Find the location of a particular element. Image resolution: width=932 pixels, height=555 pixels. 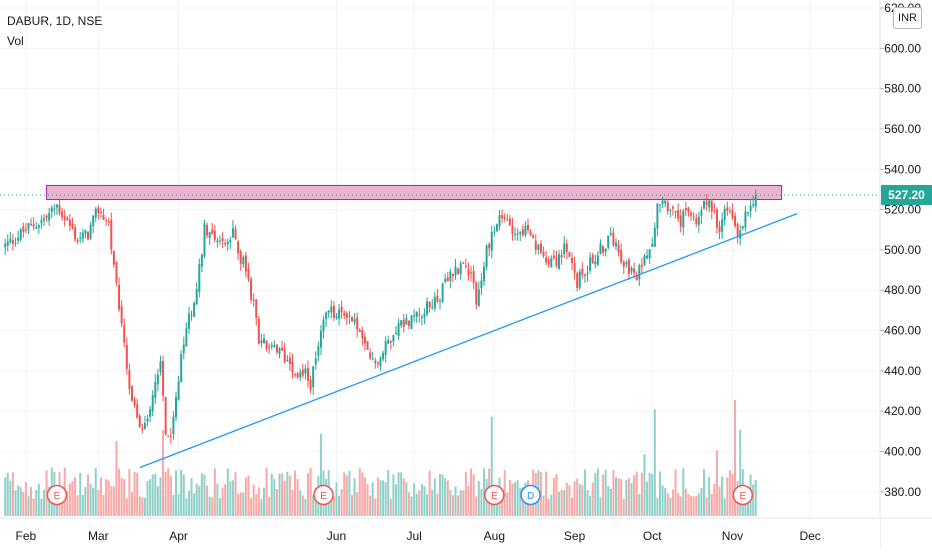

currency-badge: INR is located at coordinates (907, 18).